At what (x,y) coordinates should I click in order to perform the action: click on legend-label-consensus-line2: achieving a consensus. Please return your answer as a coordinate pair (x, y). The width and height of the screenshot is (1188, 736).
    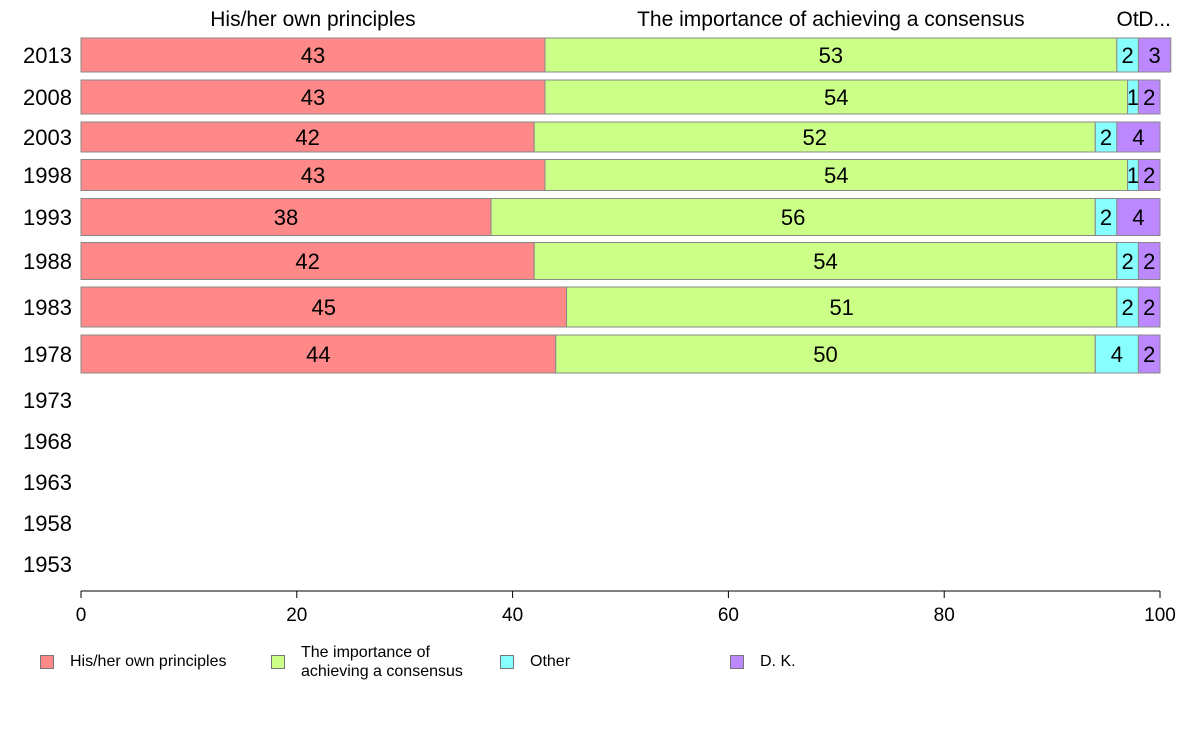
    Looking at the image, I should click on (382, 671).